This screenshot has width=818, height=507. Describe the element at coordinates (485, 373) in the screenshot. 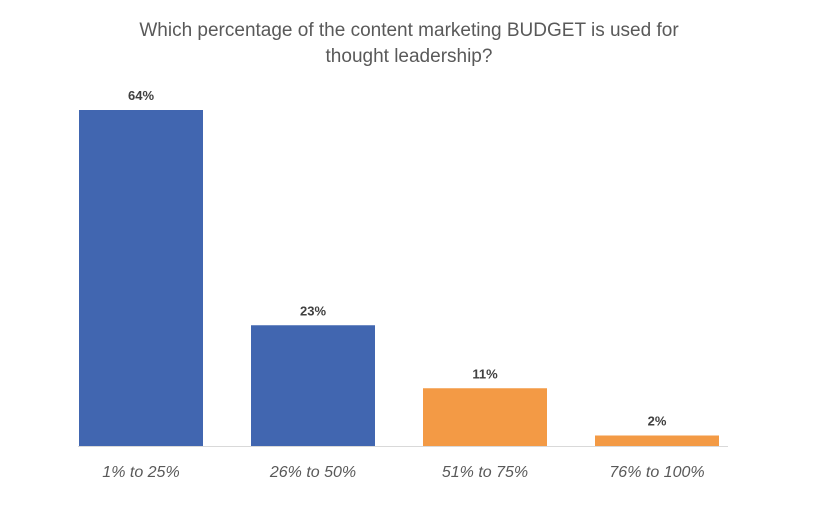

I see `data-label-3: 11%` at that location.